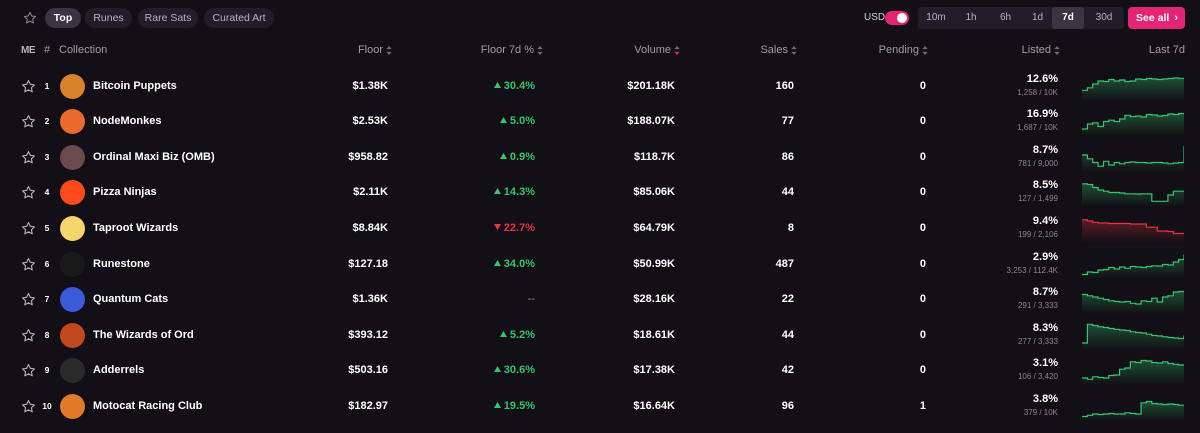 The image size is (1200, 433). Describe the element at coordinates (1133, 83) in the screenshot. I see `sparkline-line` at that location.